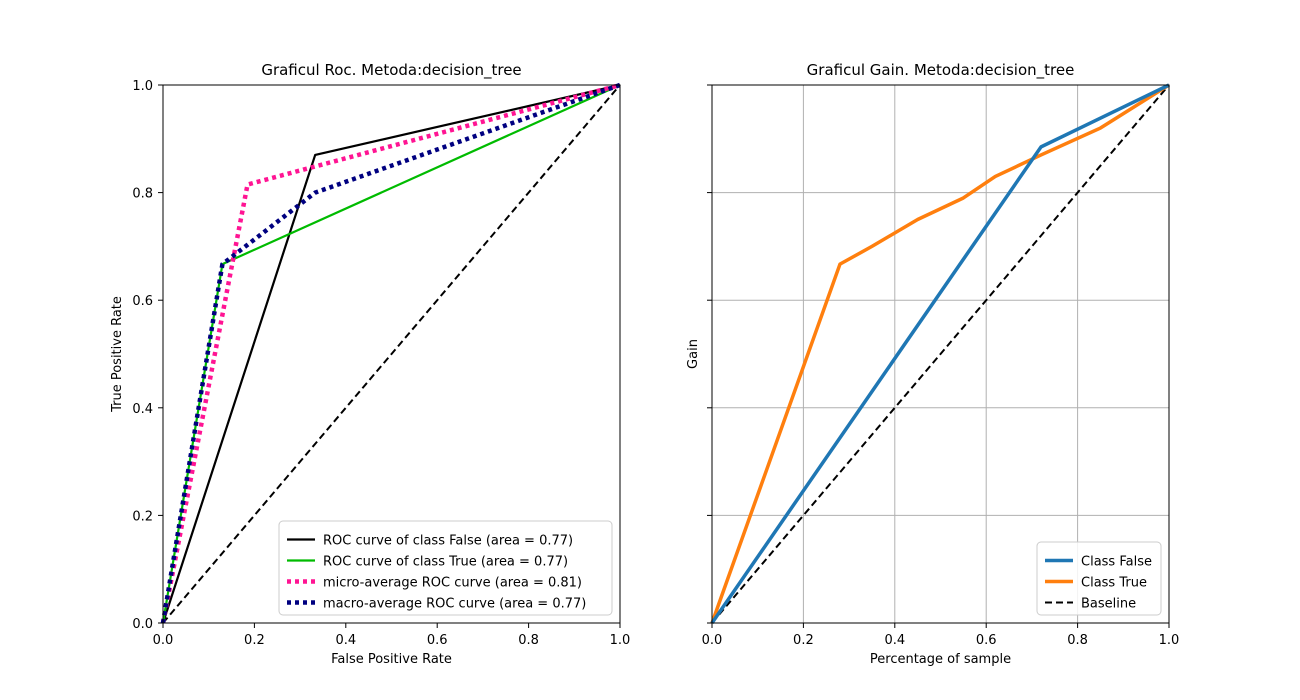 The image size is (1300, 700). I want to click on gain-x-tick-label: 0.4, so click(894, 640).